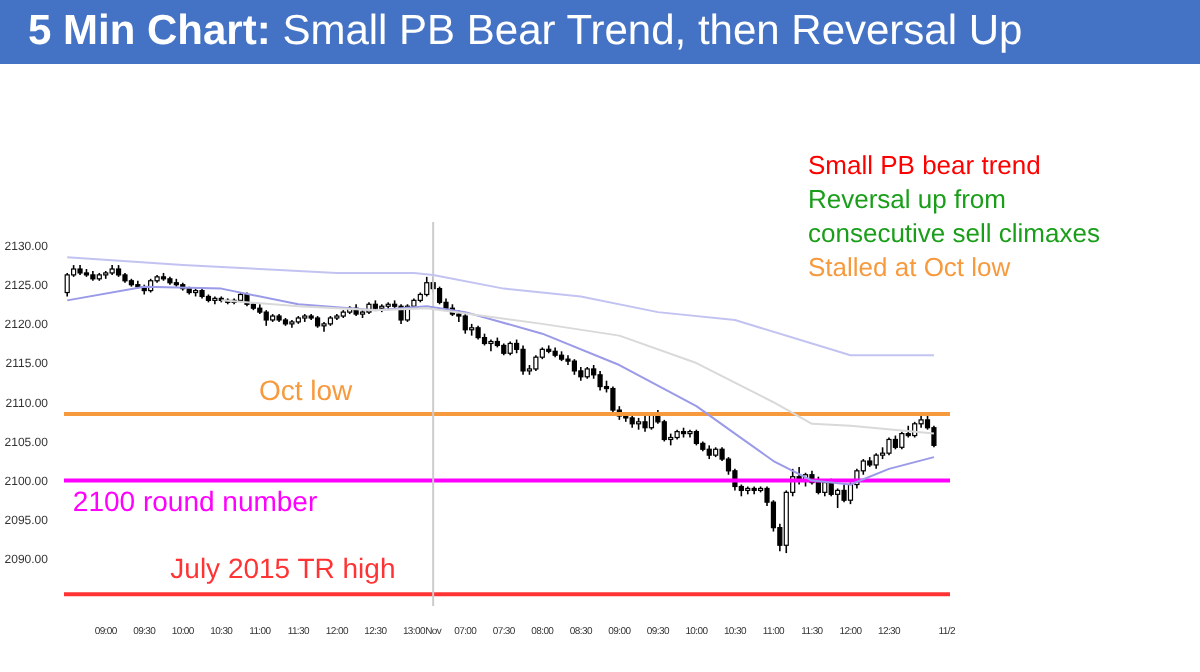 The width and height of the screenshot is (1200, 672). I want to click on ref-line-label: 2100 round number, so click(195, 500).